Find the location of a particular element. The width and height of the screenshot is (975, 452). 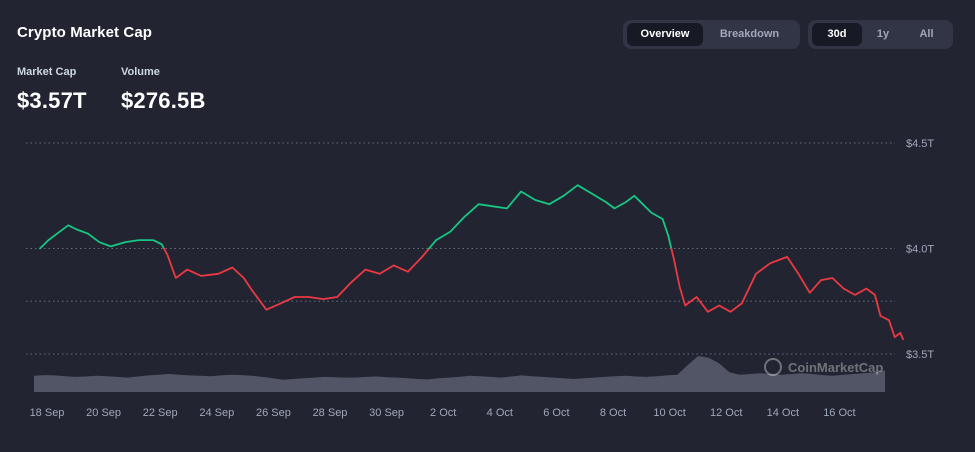

range-30d: 30d is located at coordinates (837, 34).